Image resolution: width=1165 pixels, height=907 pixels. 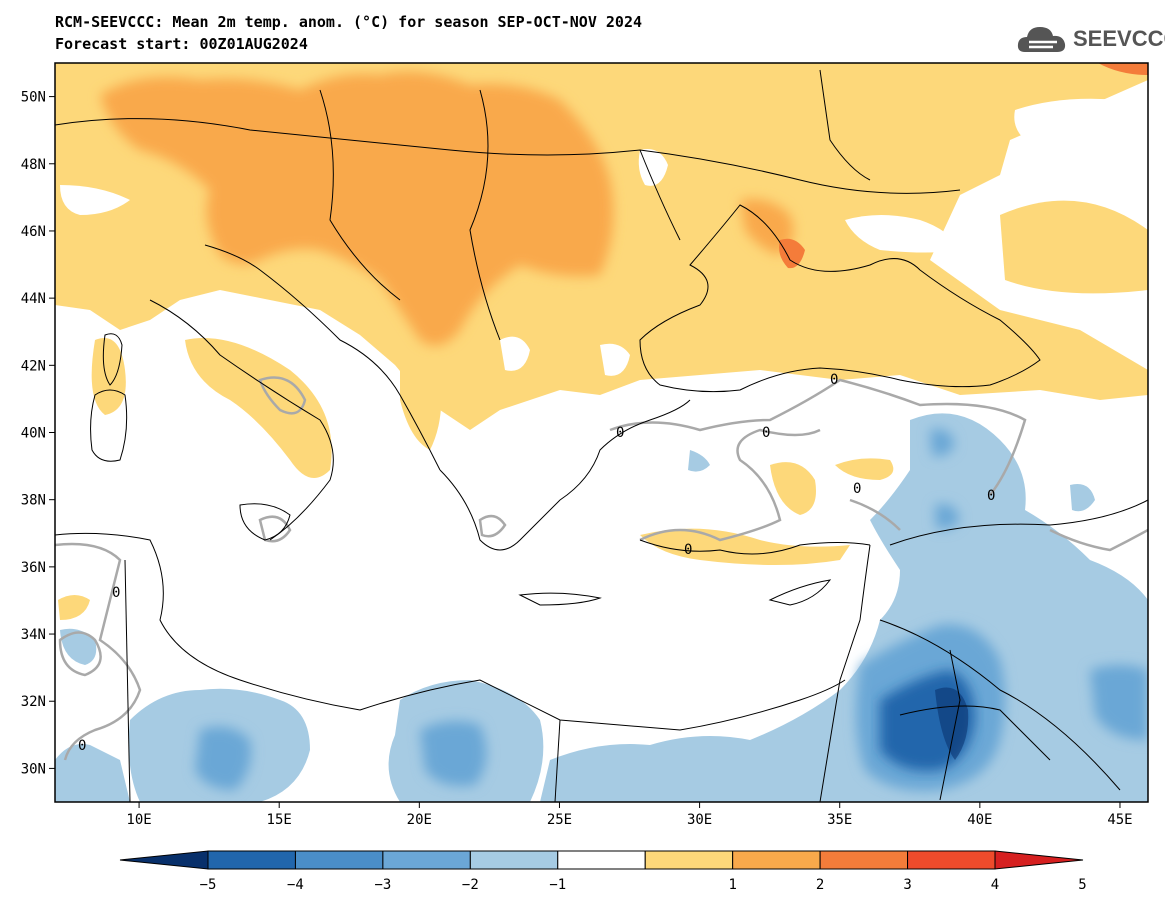 I want to click on lat-tick-label: 34N, so click(x=33, y=635).